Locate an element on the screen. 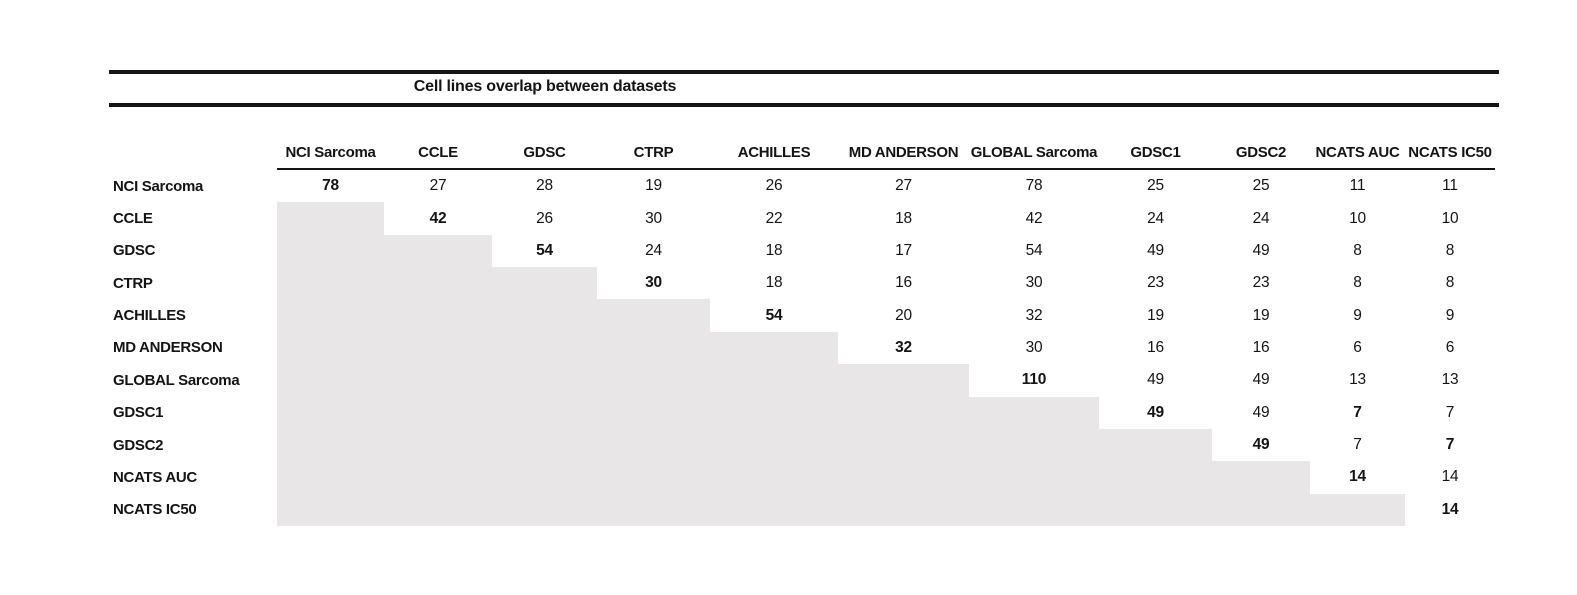  matrix-cell-gdsc-x-ctrp: 24 is located at coordinates (653, 250).